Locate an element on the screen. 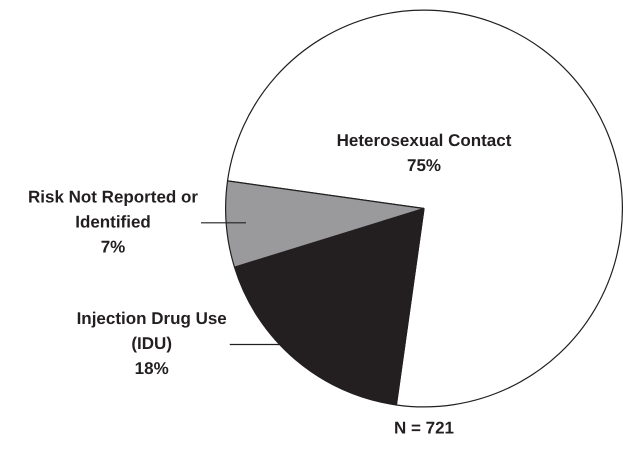 Image resolution: width=623 pixels, height=453 pixels. slice-label: Risk Not Reported or Identified is located at coordinates (113, 210).